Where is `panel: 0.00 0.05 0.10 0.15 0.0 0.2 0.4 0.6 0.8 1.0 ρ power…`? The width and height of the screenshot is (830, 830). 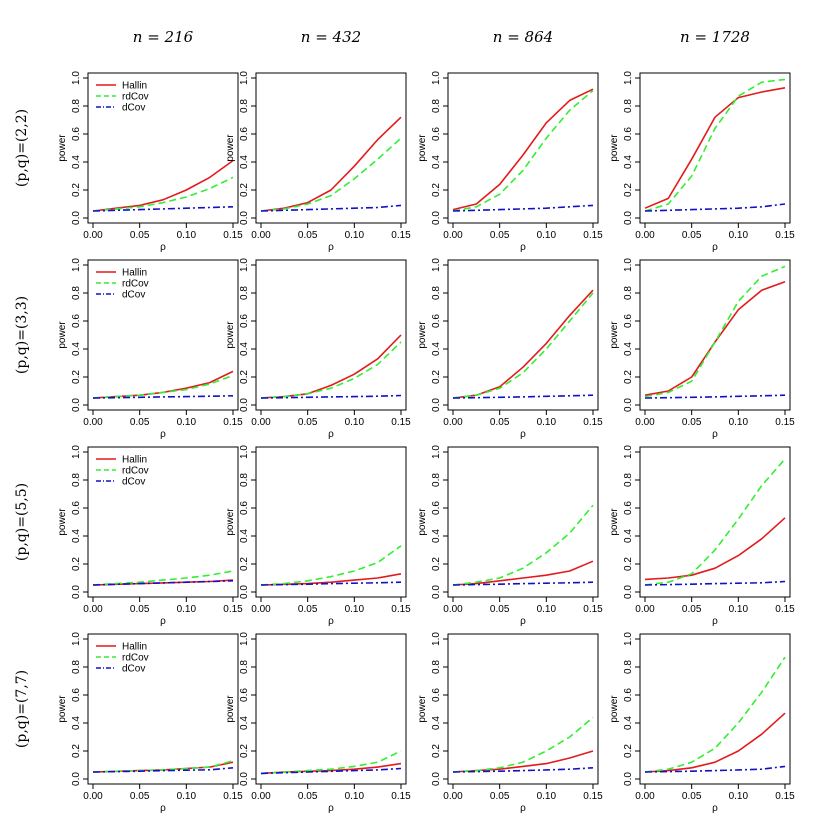 panel: 0.00 0.05 0.10 0.15 0.0 0.2 0.4 0.6 0.8 1.0 ρ power… is located at coordinates (150, 536).